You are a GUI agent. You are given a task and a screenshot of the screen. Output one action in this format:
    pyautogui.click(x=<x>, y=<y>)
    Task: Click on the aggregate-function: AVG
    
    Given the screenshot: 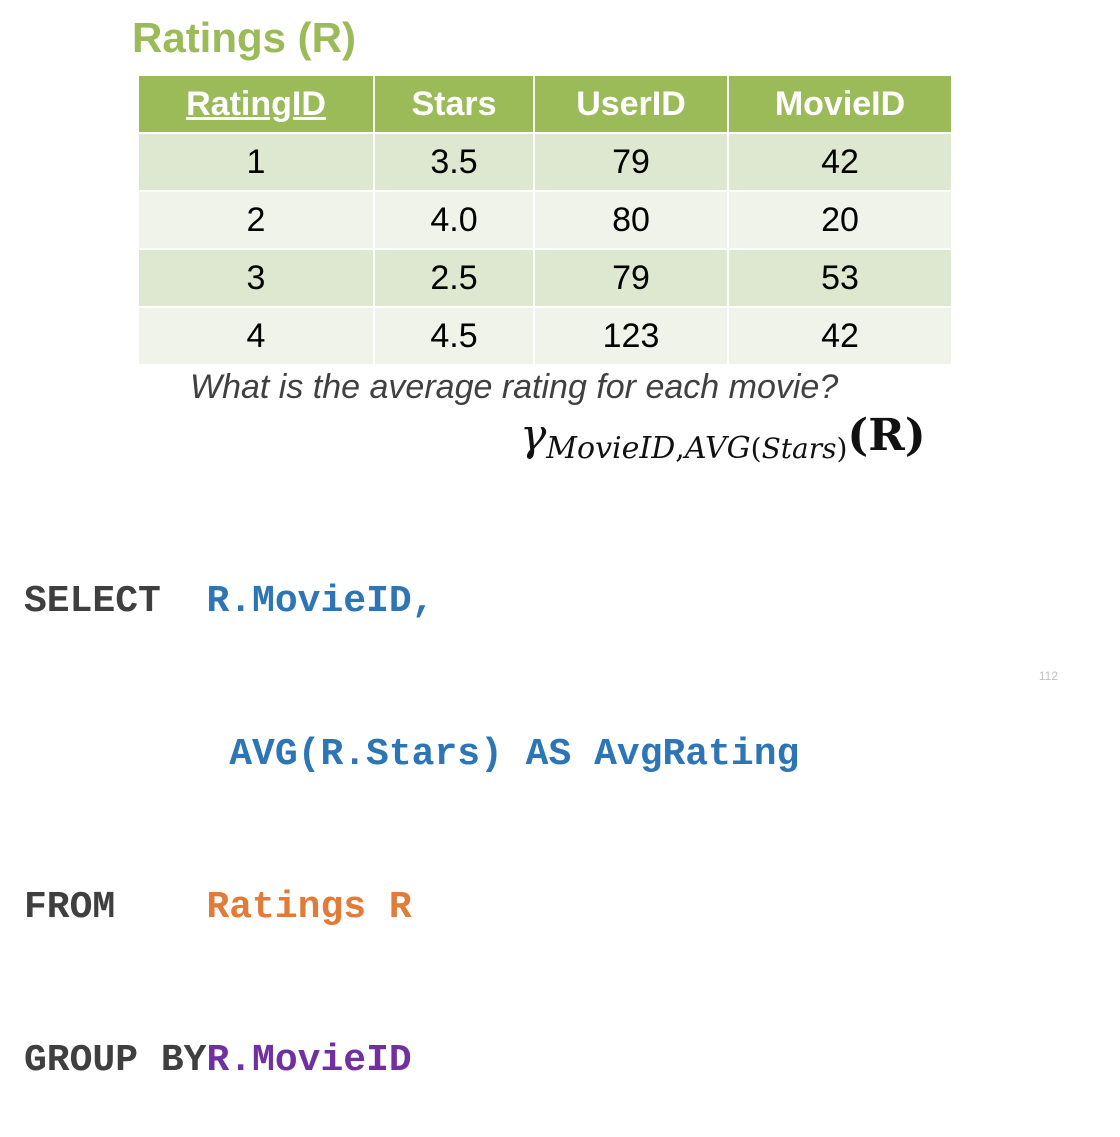 What is the action you would take?
    pyautogui.click(x=717, y=448)
    